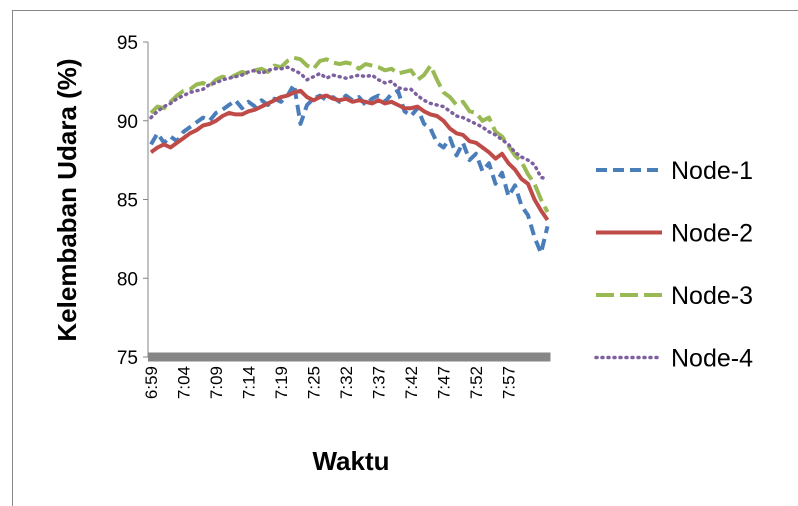  I want to click on x-tick-label: 7:25, so click(314, 382).